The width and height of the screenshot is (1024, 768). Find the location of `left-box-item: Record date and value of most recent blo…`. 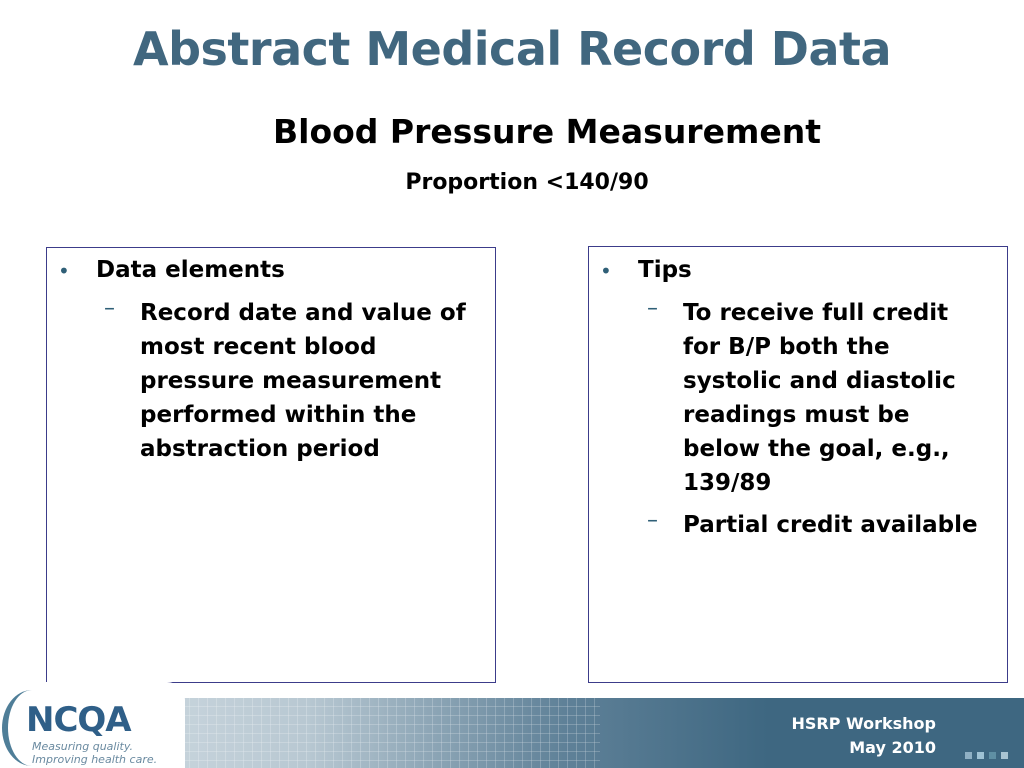

left-box-item: Record date and value of most recent blo… is located at coordinates (303, 381).